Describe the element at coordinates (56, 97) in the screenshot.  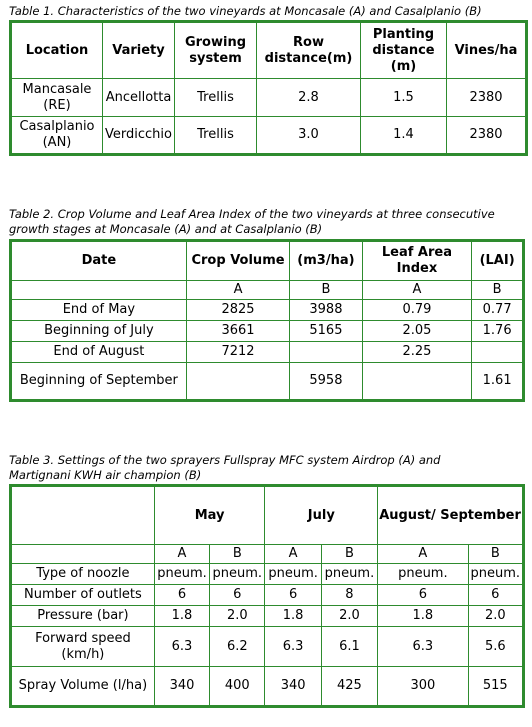
I see `table-cell: Mancasale (RE)` at that location.